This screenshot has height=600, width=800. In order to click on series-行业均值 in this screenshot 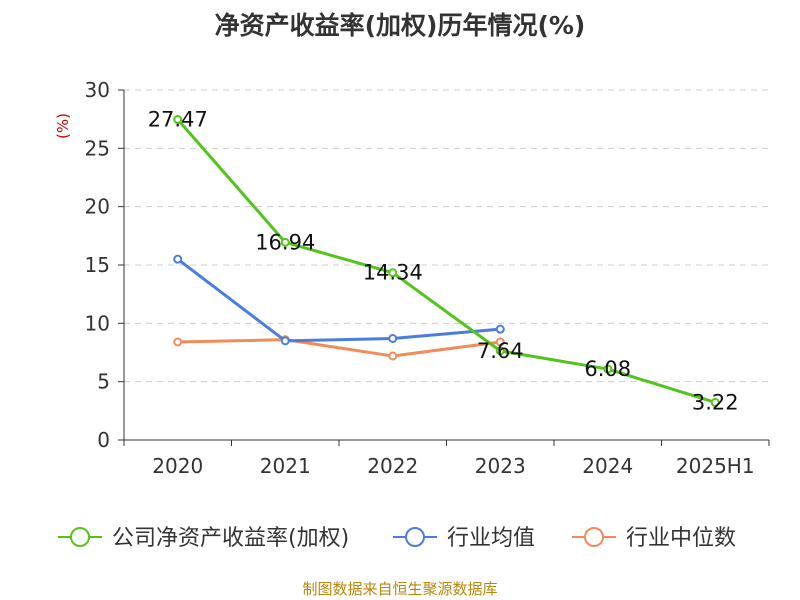, I will do `click(339, 300)`.